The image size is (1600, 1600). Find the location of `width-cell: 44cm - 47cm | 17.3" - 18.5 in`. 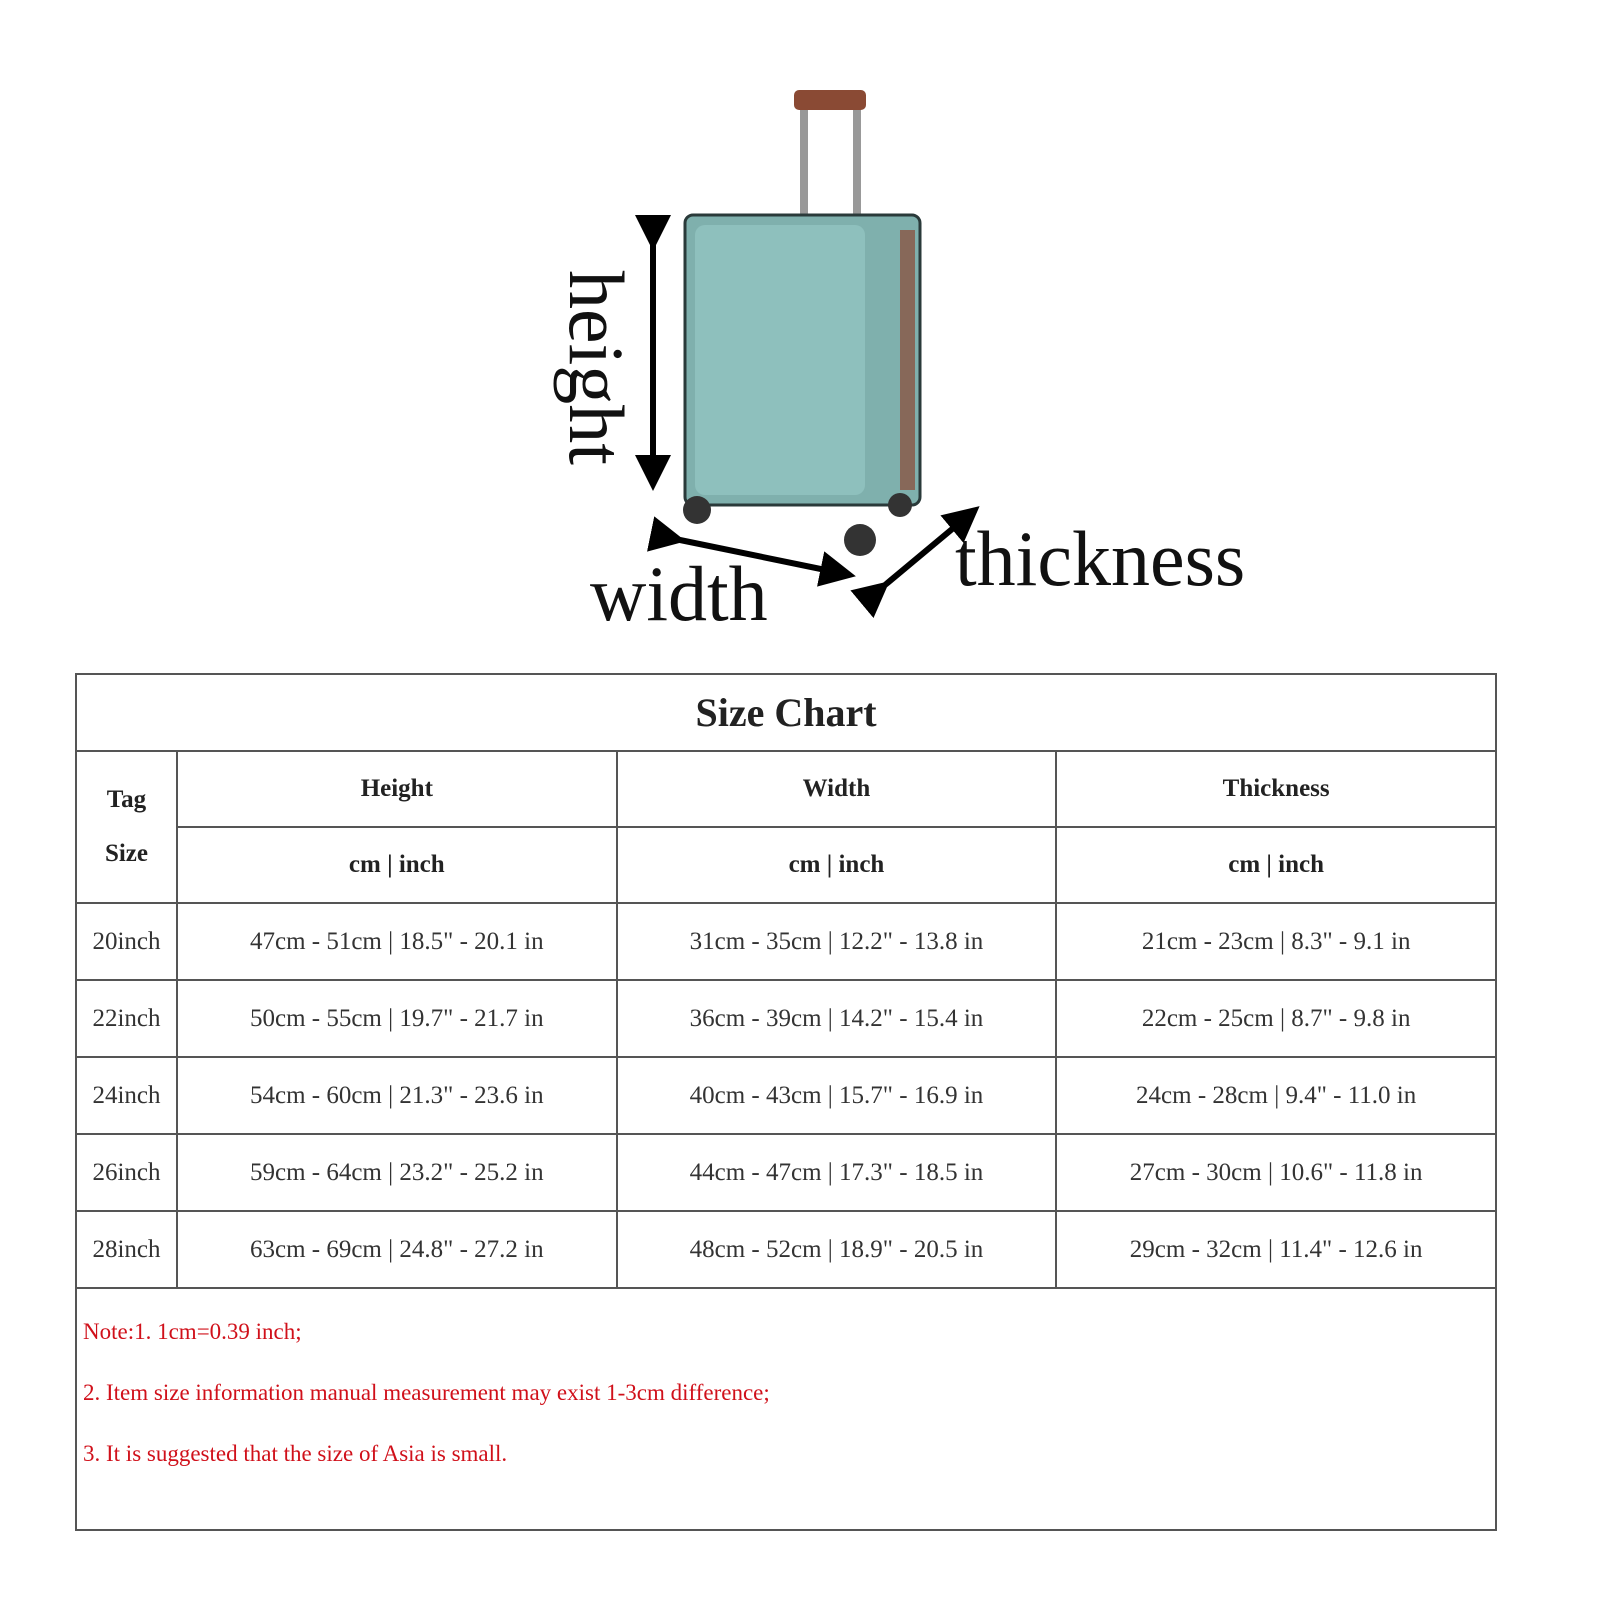

width-cell: 44cm - 47cm | 17.3" - 18.5 in is located at coordinates (836, 1172).